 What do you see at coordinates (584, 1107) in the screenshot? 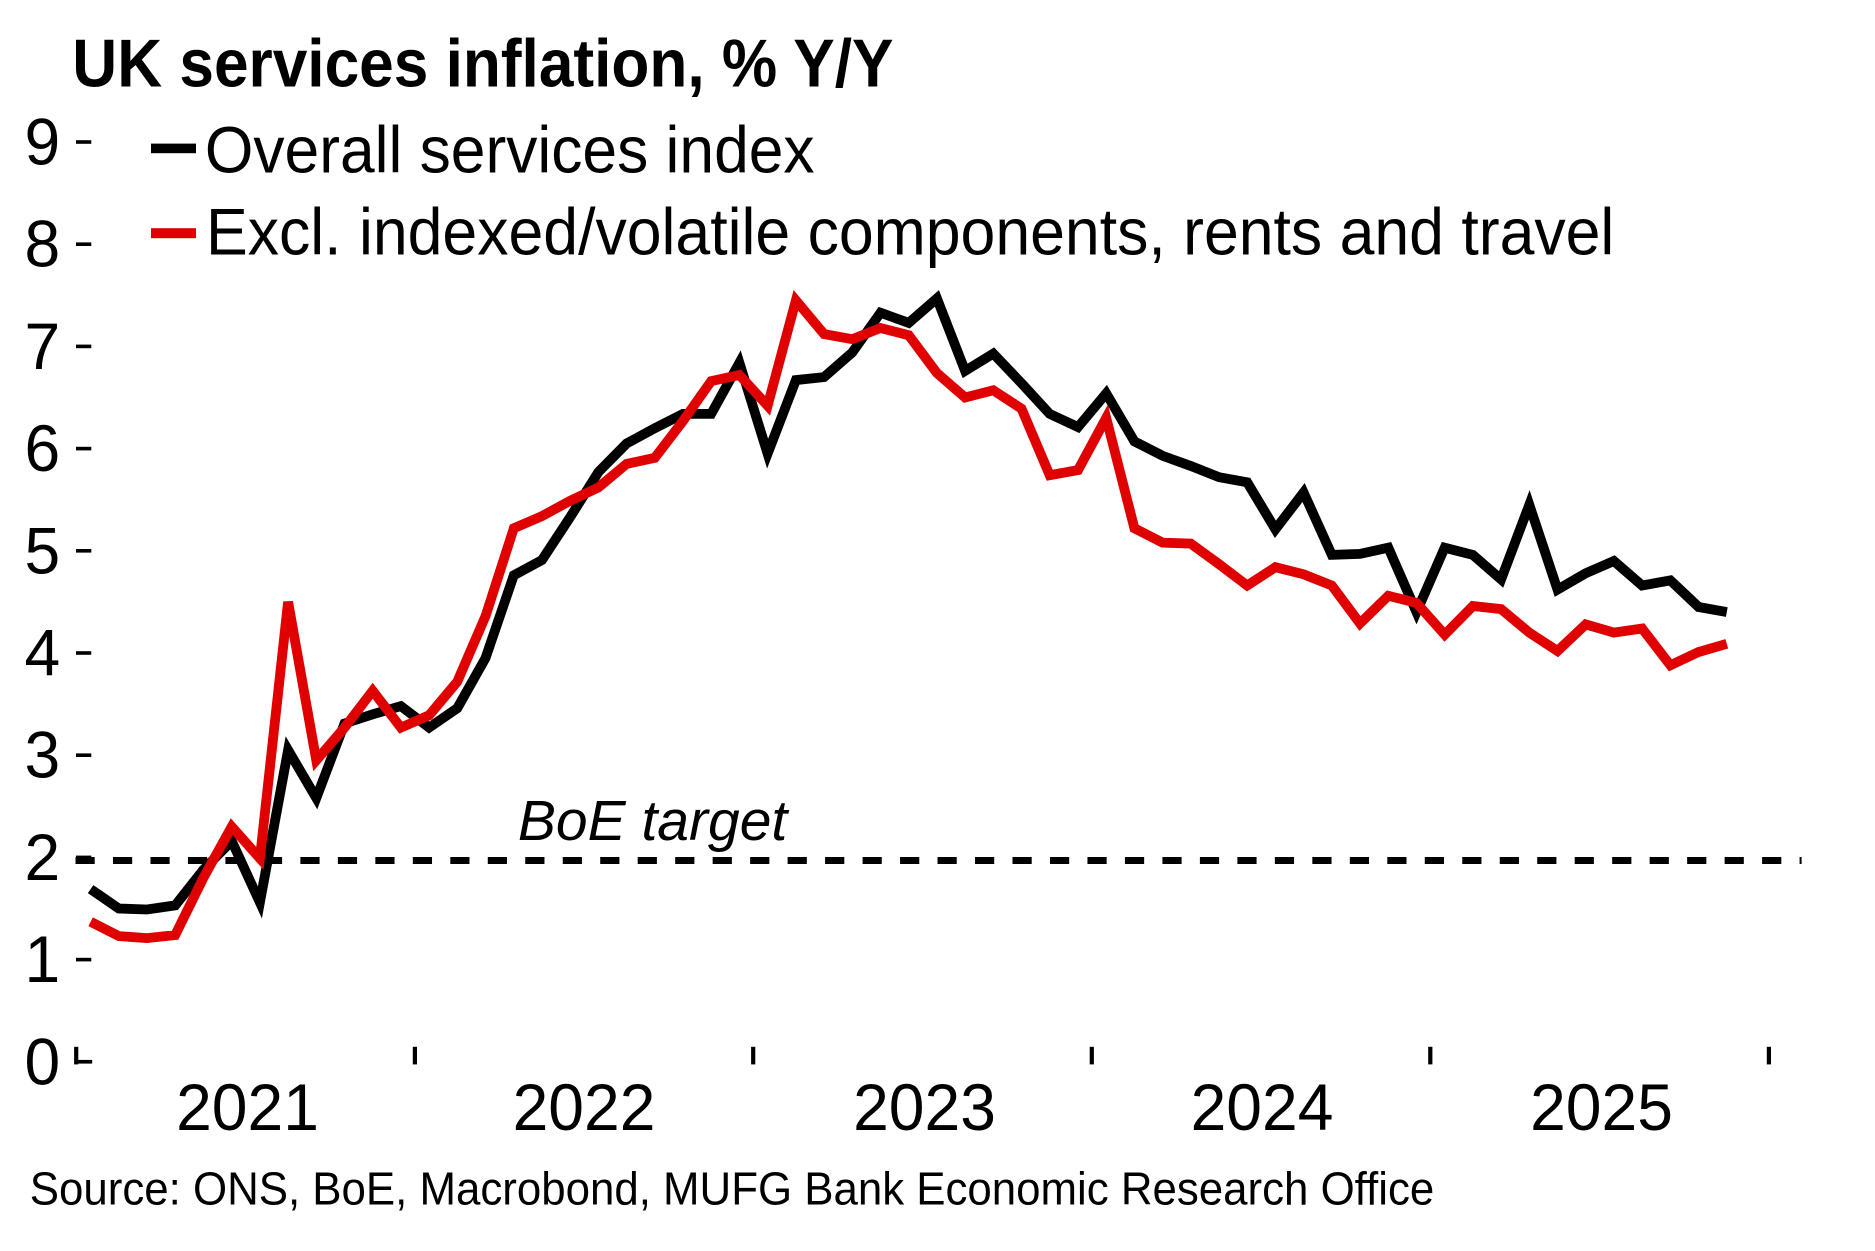
I see `svg-text: 2022` at bounding box center [584, 1107].